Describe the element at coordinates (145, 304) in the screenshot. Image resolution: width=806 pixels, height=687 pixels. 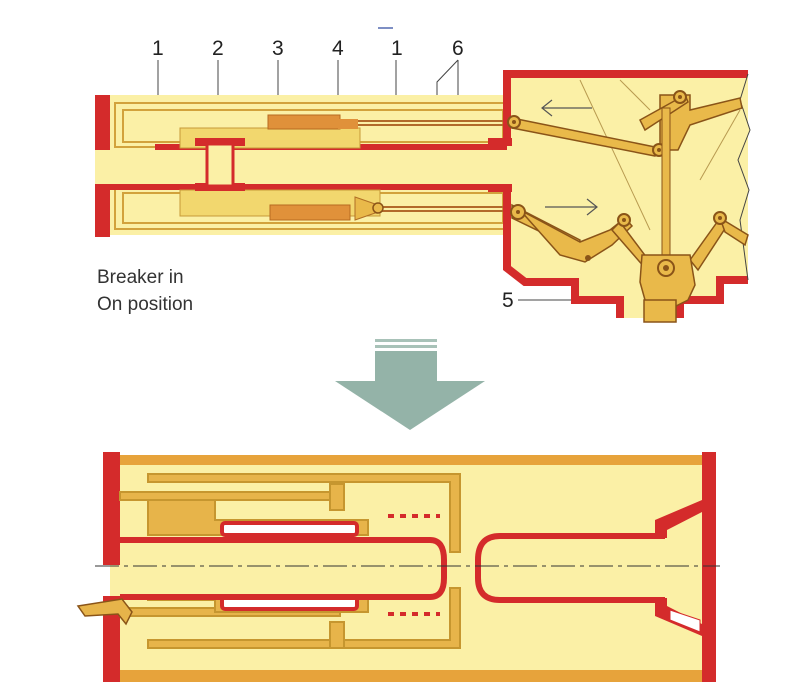
I see `caption-line-2: On position` at that location.